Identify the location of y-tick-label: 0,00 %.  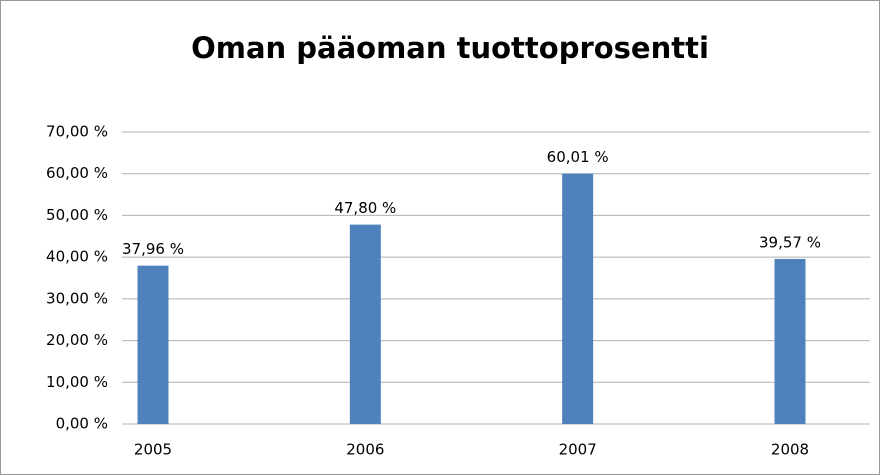
(82, 424).